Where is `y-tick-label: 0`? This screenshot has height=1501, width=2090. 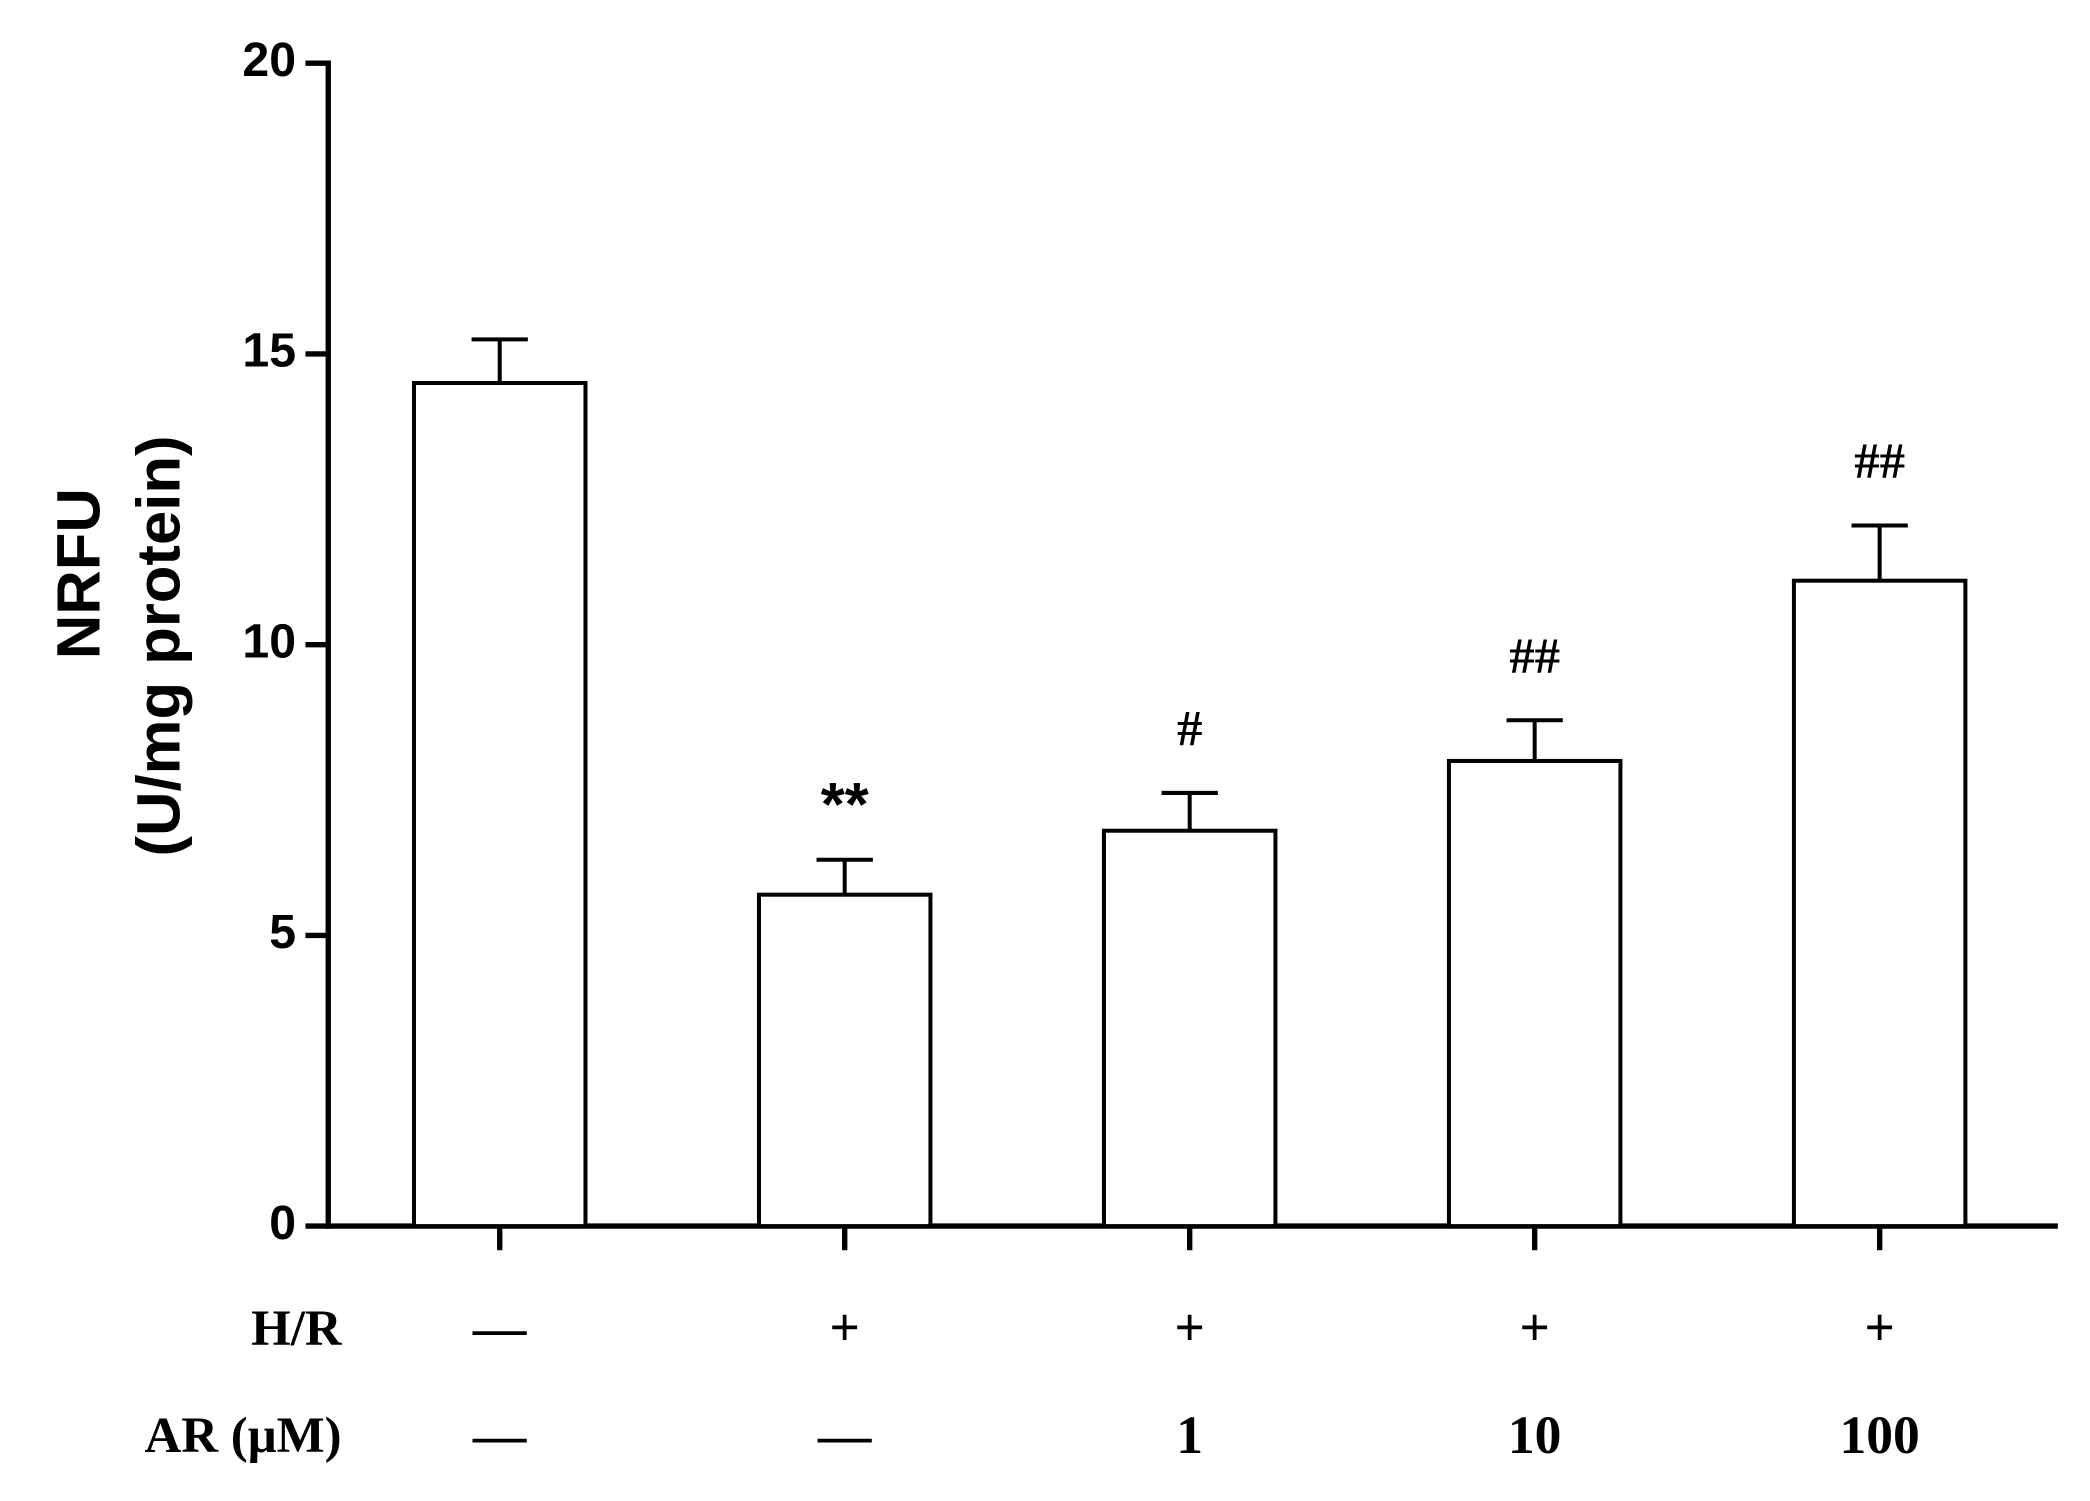 y-tick-label: 0 is located at coordinates (282, 1223).